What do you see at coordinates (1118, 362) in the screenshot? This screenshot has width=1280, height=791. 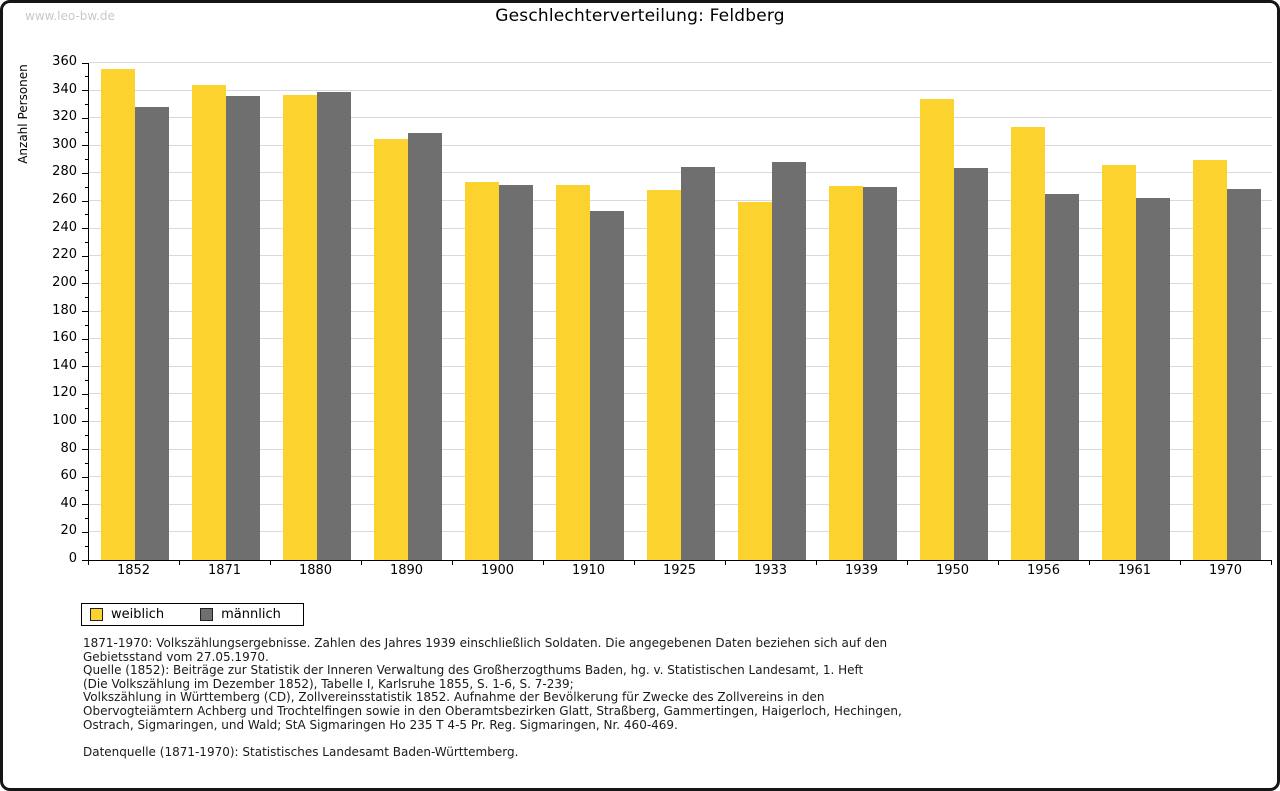 I see `bar-weiblich-1961` at bounding box center [1118, 362].